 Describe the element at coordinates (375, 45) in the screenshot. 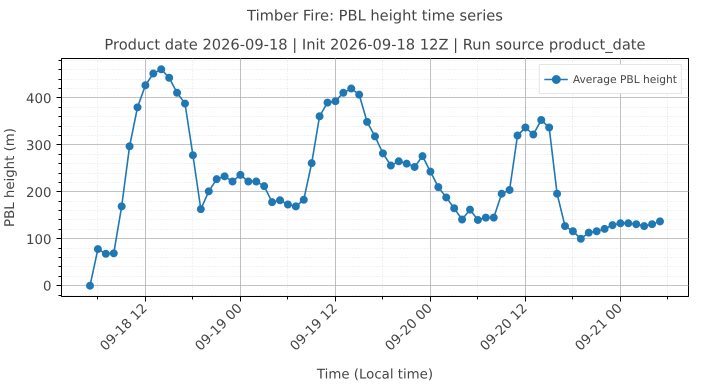

I see `chart-subtitle: Product date 2026-09-18 | Init 2026-09-18 12Z | Run source product_date` at that location.